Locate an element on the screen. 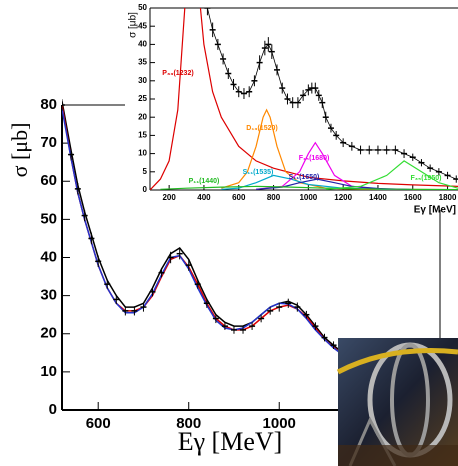  y-tick-label: 35 is located at coordinates (142, 62).